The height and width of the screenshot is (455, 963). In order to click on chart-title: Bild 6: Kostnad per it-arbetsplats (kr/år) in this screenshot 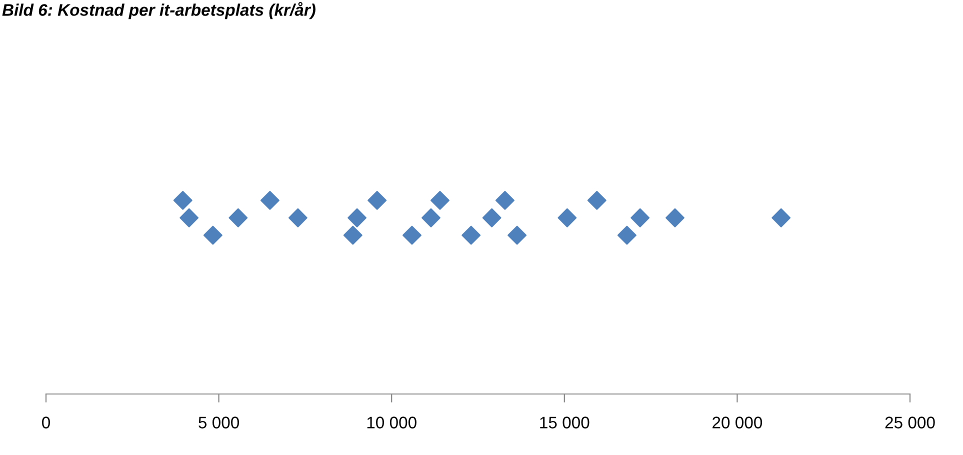, I will do `click(159, 11)`.